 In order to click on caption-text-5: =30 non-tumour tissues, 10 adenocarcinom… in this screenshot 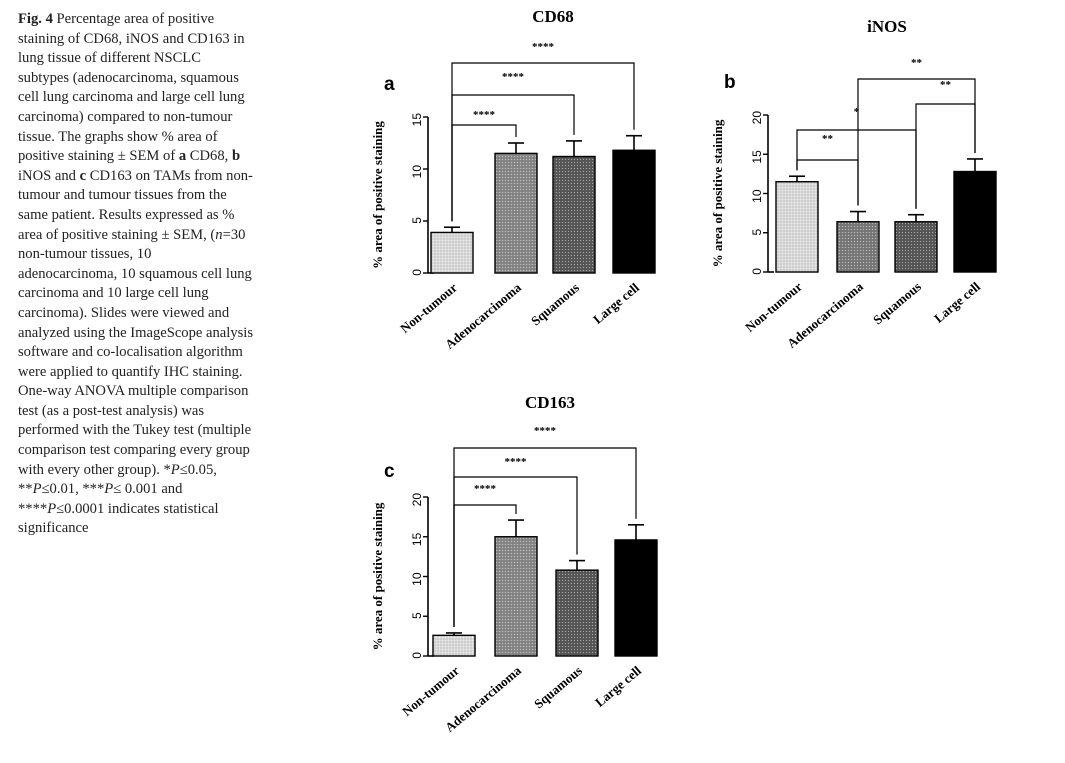, I will do `click(136, 352)`.